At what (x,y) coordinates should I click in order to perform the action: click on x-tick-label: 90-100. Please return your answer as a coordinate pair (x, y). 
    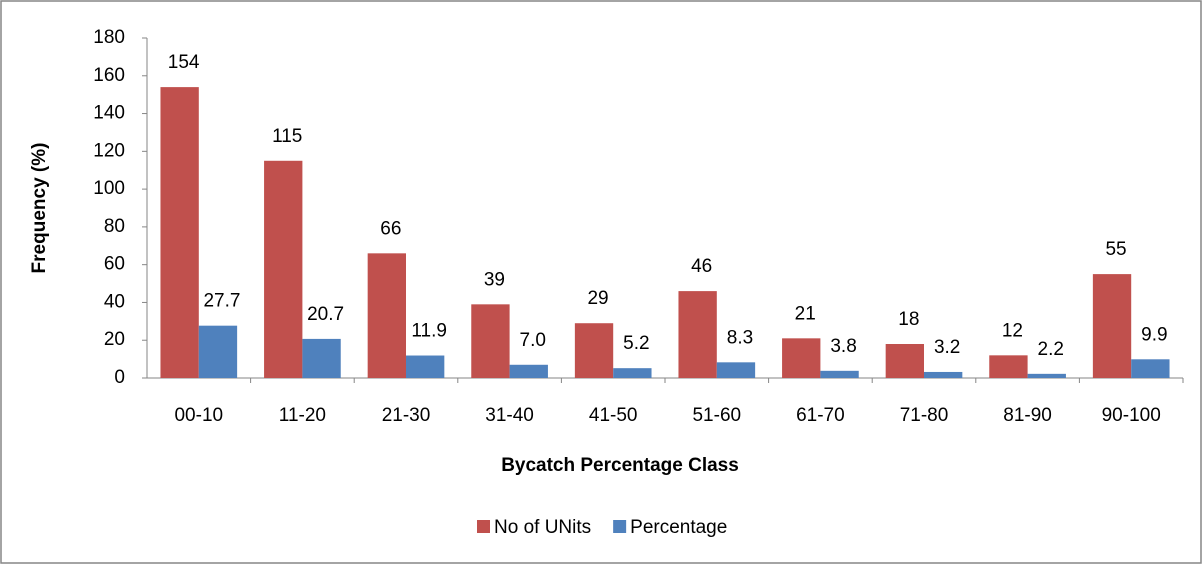
    Looking at the image, I should click on (1131, 415).